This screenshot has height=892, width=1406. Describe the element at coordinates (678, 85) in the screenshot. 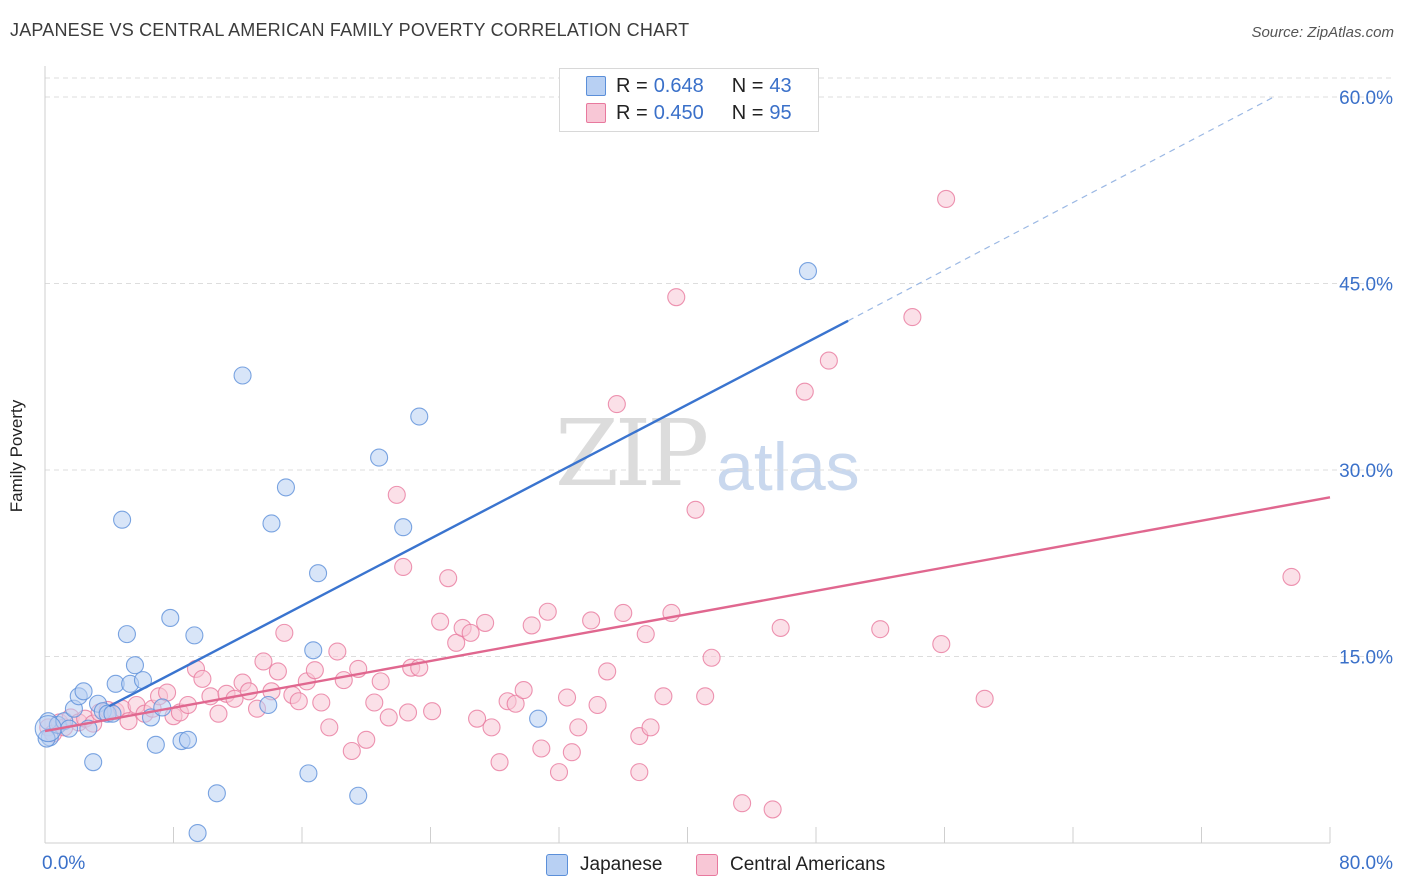

I see `r-value: 0.648` at that location.